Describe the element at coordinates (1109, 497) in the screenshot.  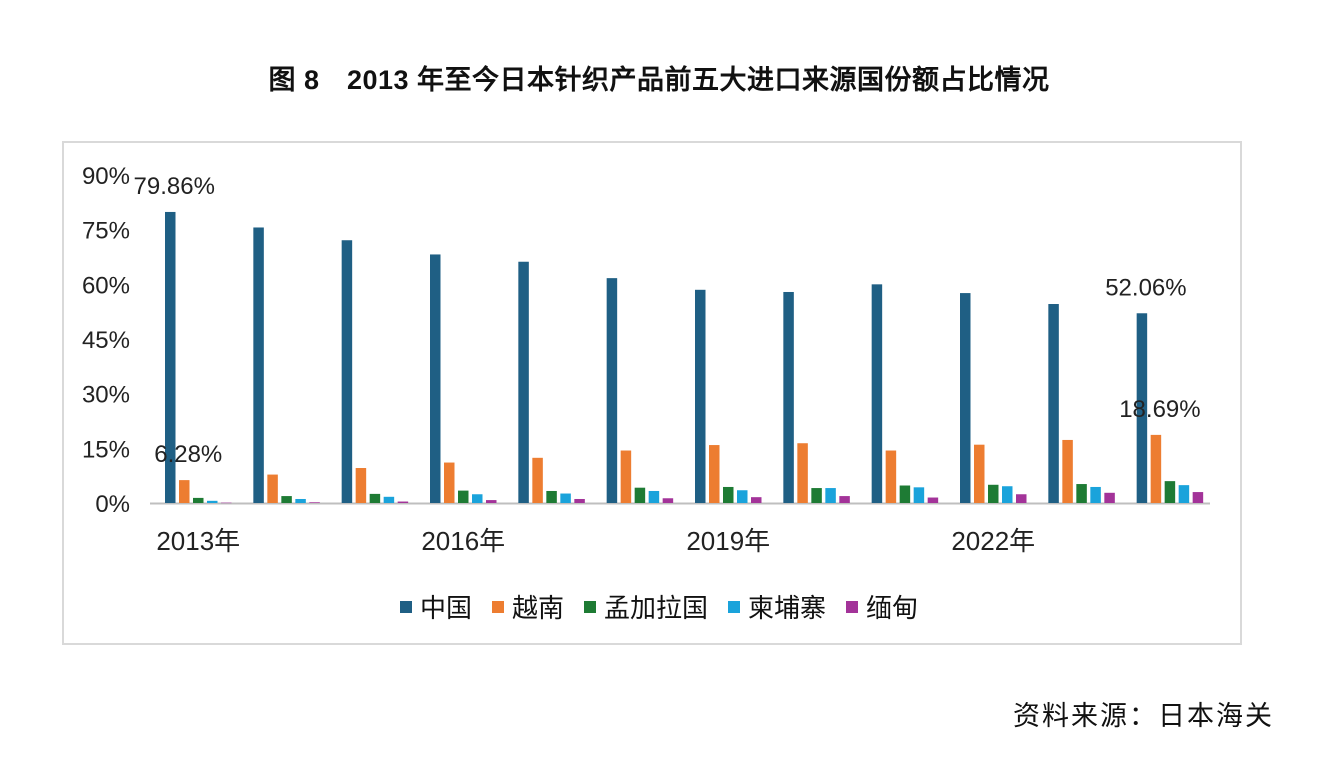
I see `bar-缅甸-2023年` at that location.